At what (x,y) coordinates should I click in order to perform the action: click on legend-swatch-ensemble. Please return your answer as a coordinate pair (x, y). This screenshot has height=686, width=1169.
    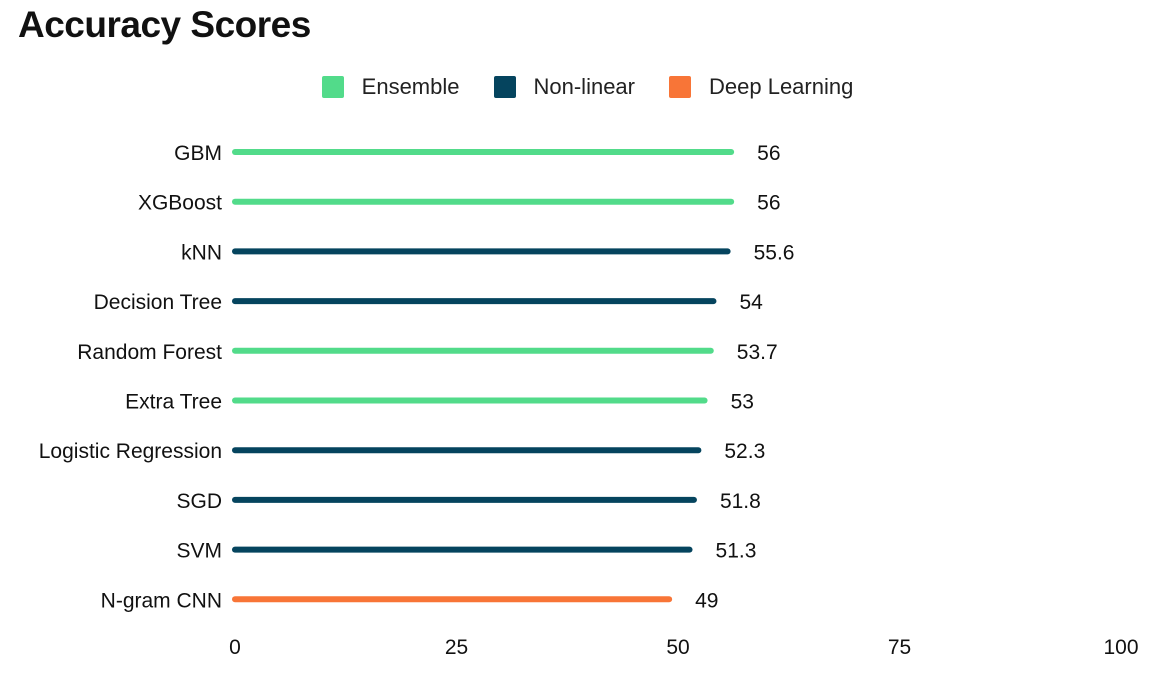
    Looking at the image, I should click on (332, 87).